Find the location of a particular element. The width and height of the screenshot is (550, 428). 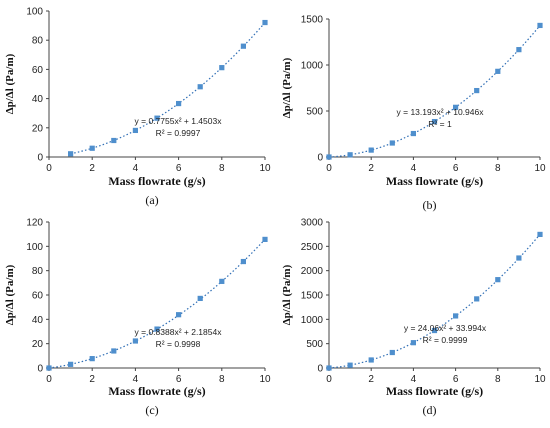

r-squared-label: R² = 0.9998 is located at coordinates (178, 344).